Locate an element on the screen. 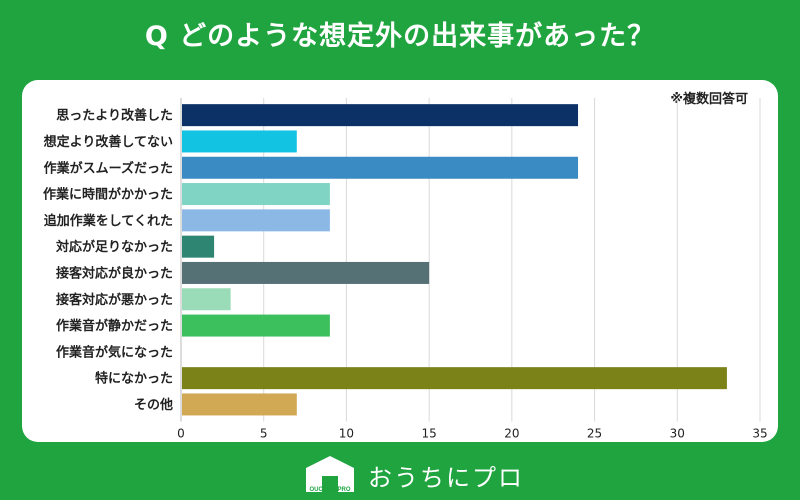 The image size is (800, 500). category-label: 作業音が静かだった is located at coordinates (114, 326).